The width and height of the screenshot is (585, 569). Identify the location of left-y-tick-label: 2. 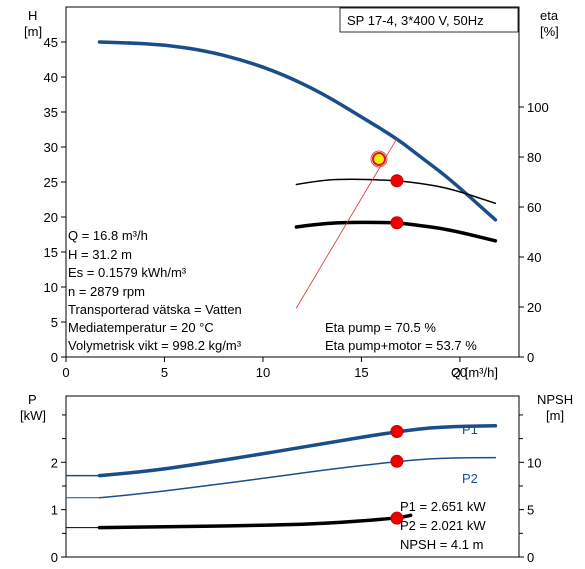
(54, 462).